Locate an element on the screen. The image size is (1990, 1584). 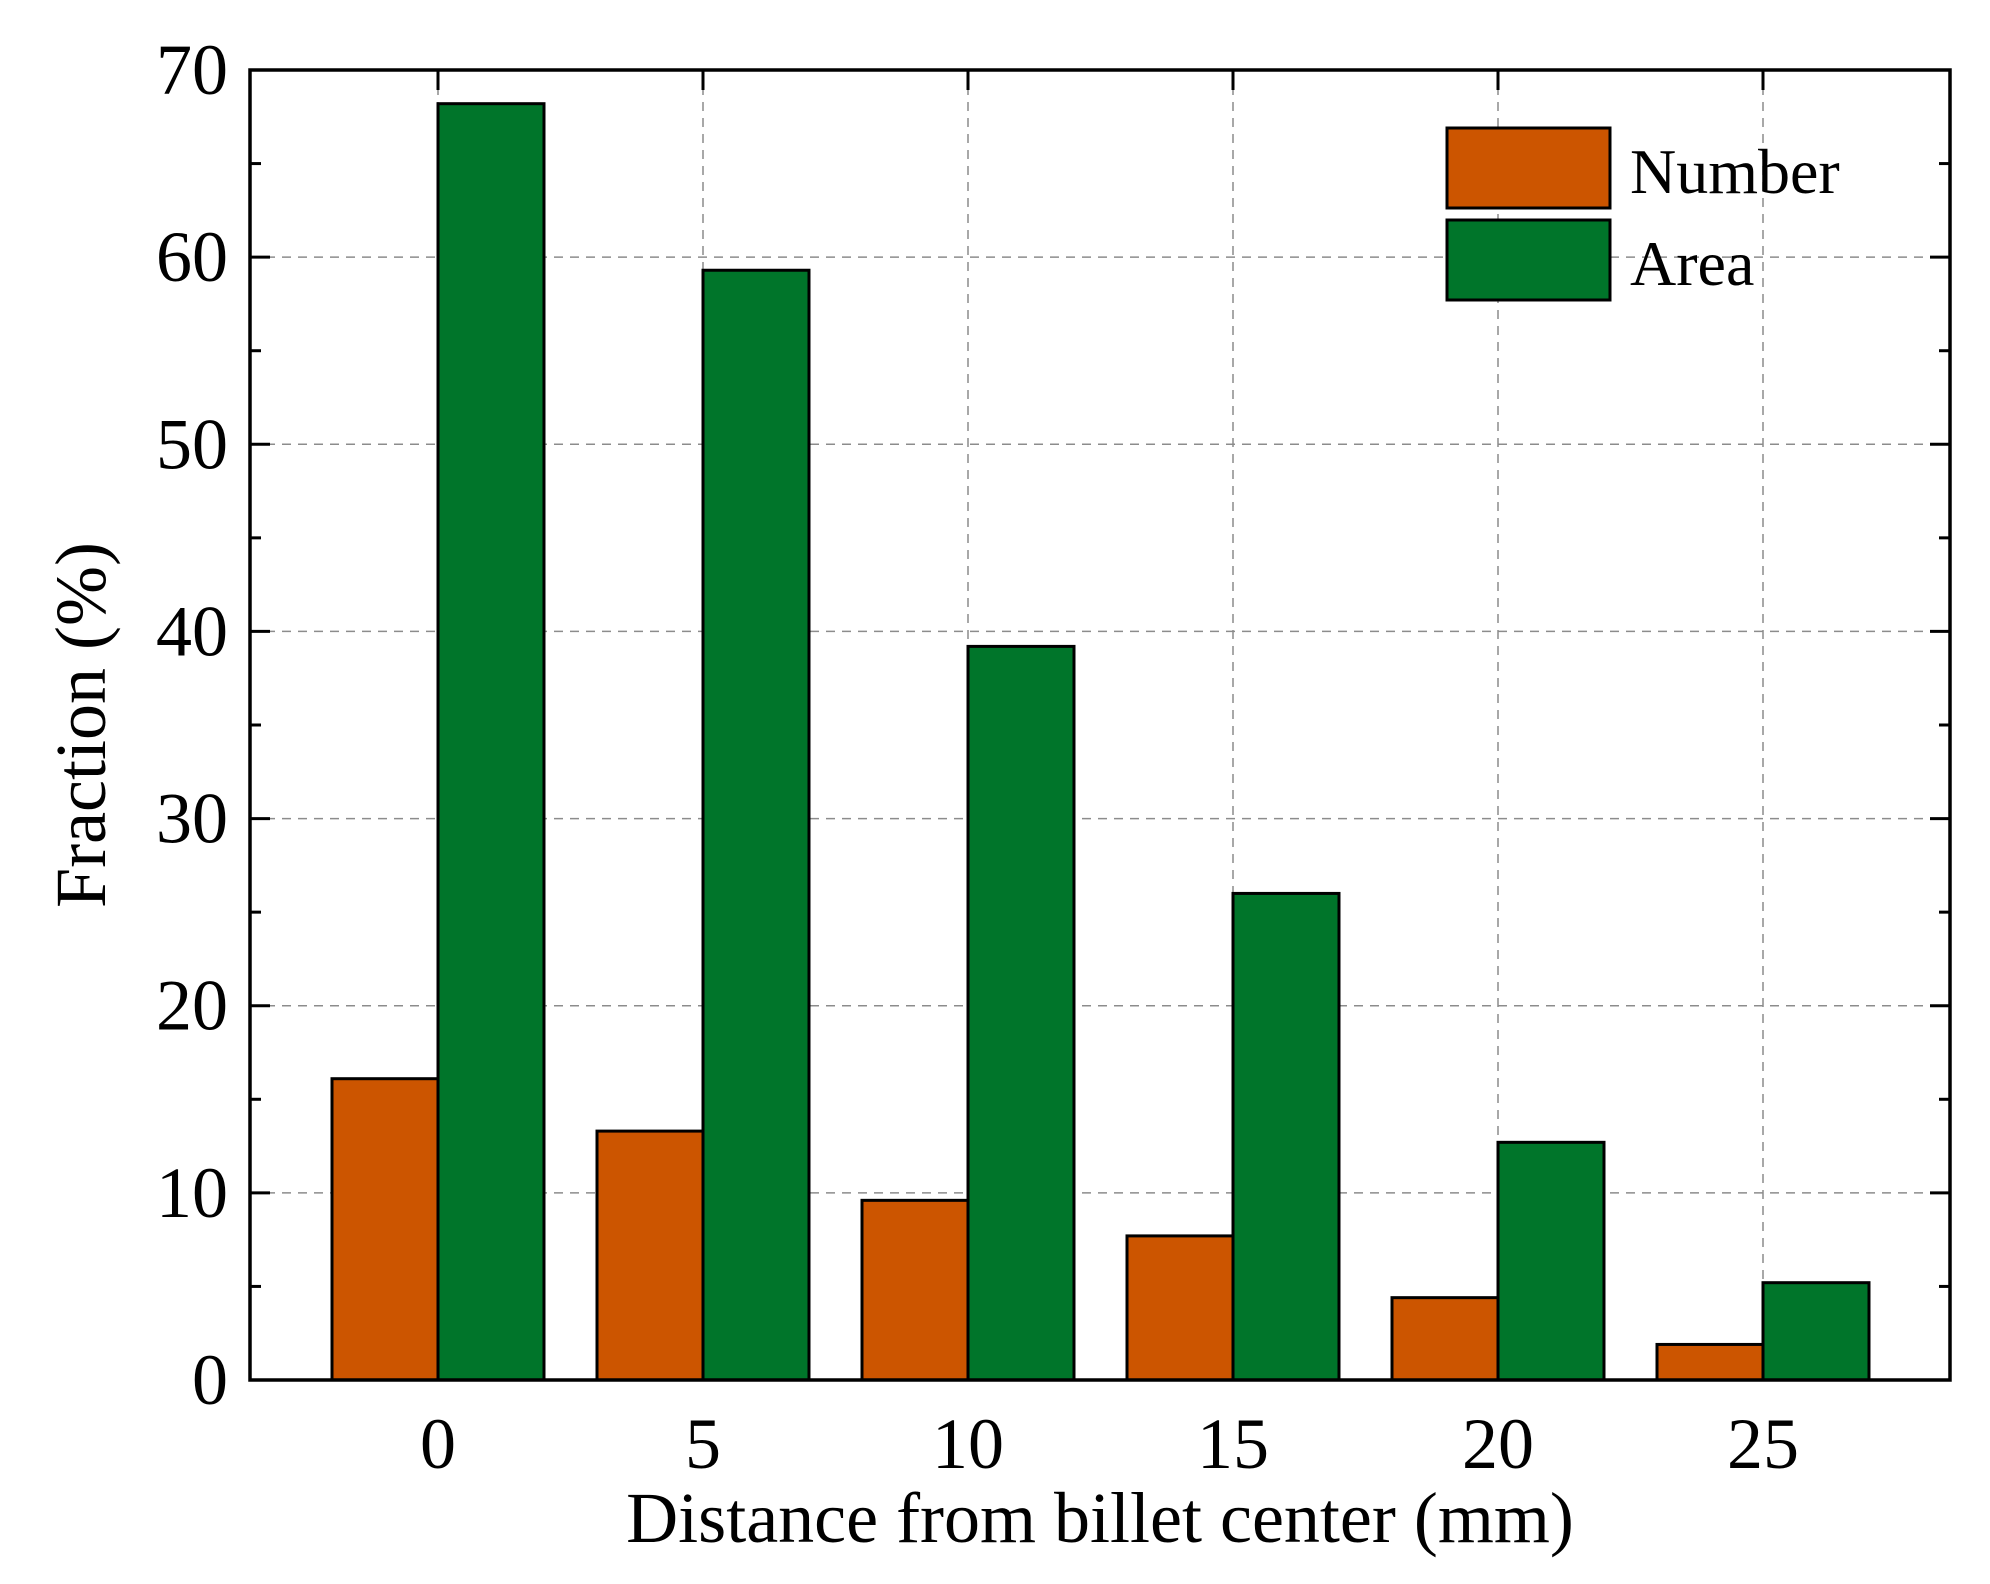
x-tick-label: 0 is located at coordinates (438, 1444).